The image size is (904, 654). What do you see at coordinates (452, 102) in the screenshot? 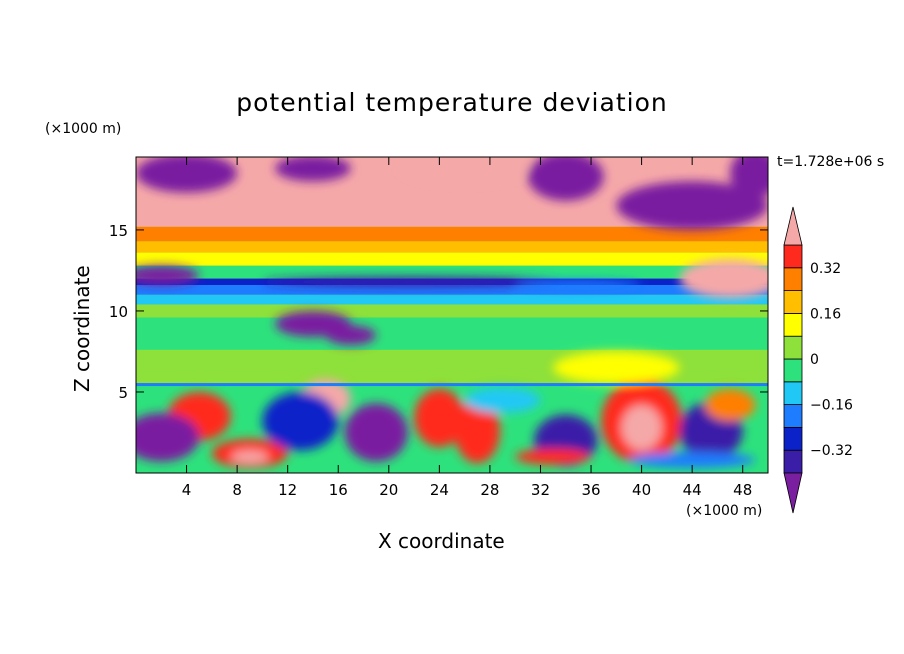
I see `chart-title: potential temperature deviation` at bounding box center [452, 102].